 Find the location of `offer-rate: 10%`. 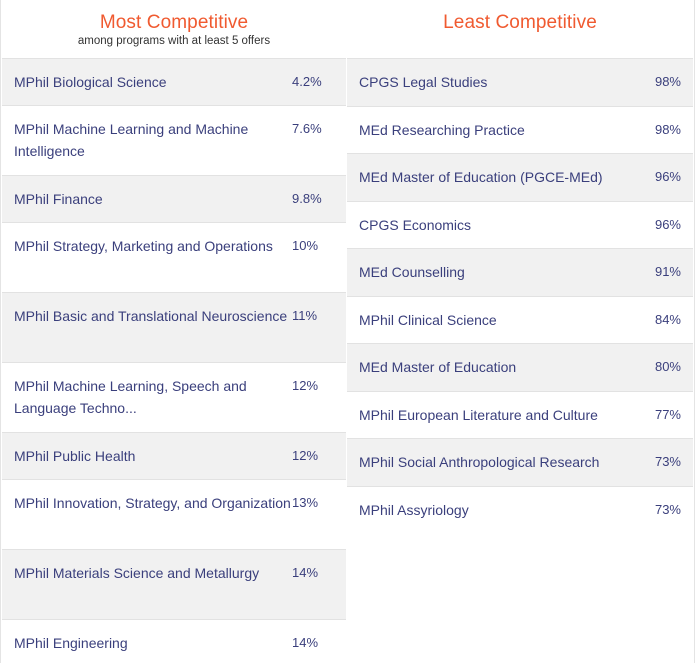

offer-rate: 10% is located at coordinates (305, 245).